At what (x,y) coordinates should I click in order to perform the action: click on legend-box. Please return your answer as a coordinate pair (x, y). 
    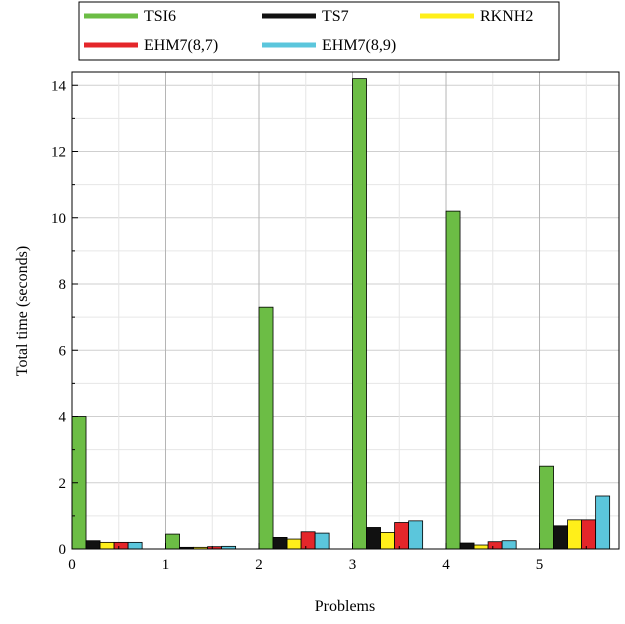
    Looking at the image, I should click on (319, 31).